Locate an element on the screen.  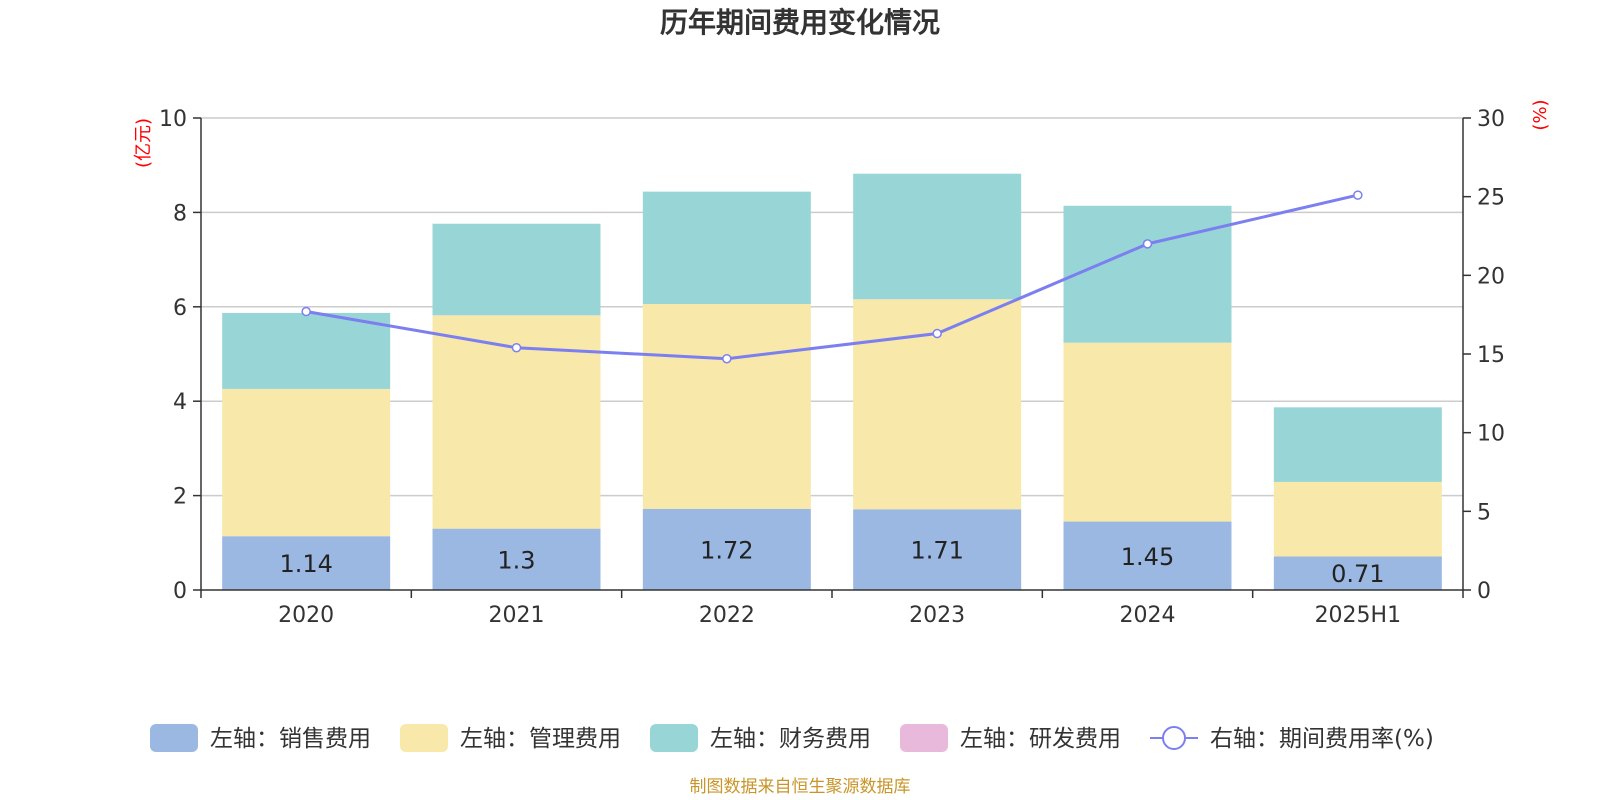
bar-value-label: 1.3 is located at coordinates (516, 560).